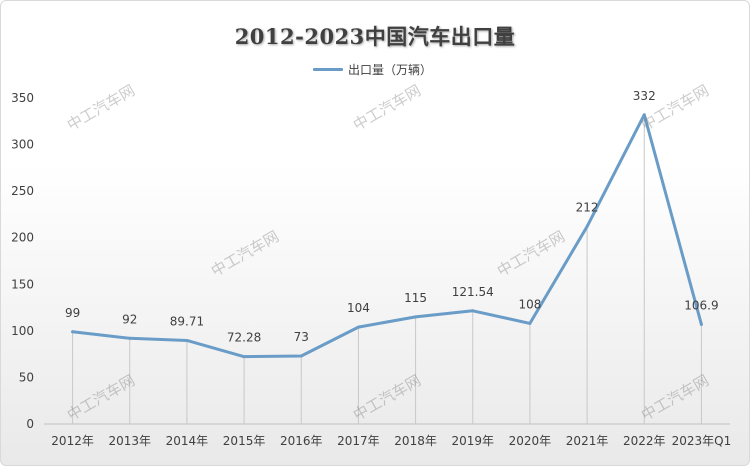 The width and height of the screenshot is (750, 466). I want to click on x-tick-label: 2014年, so click(187, 441).